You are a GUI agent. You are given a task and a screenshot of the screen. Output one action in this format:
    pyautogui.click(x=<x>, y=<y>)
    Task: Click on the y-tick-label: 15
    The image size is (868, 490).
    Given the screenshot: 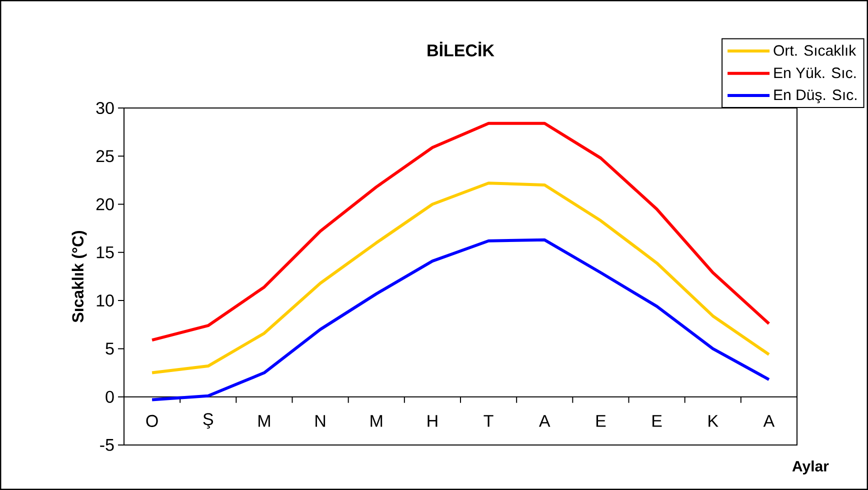 What is the action you would take?
    pyautogui.click(x=105, y=252)
    